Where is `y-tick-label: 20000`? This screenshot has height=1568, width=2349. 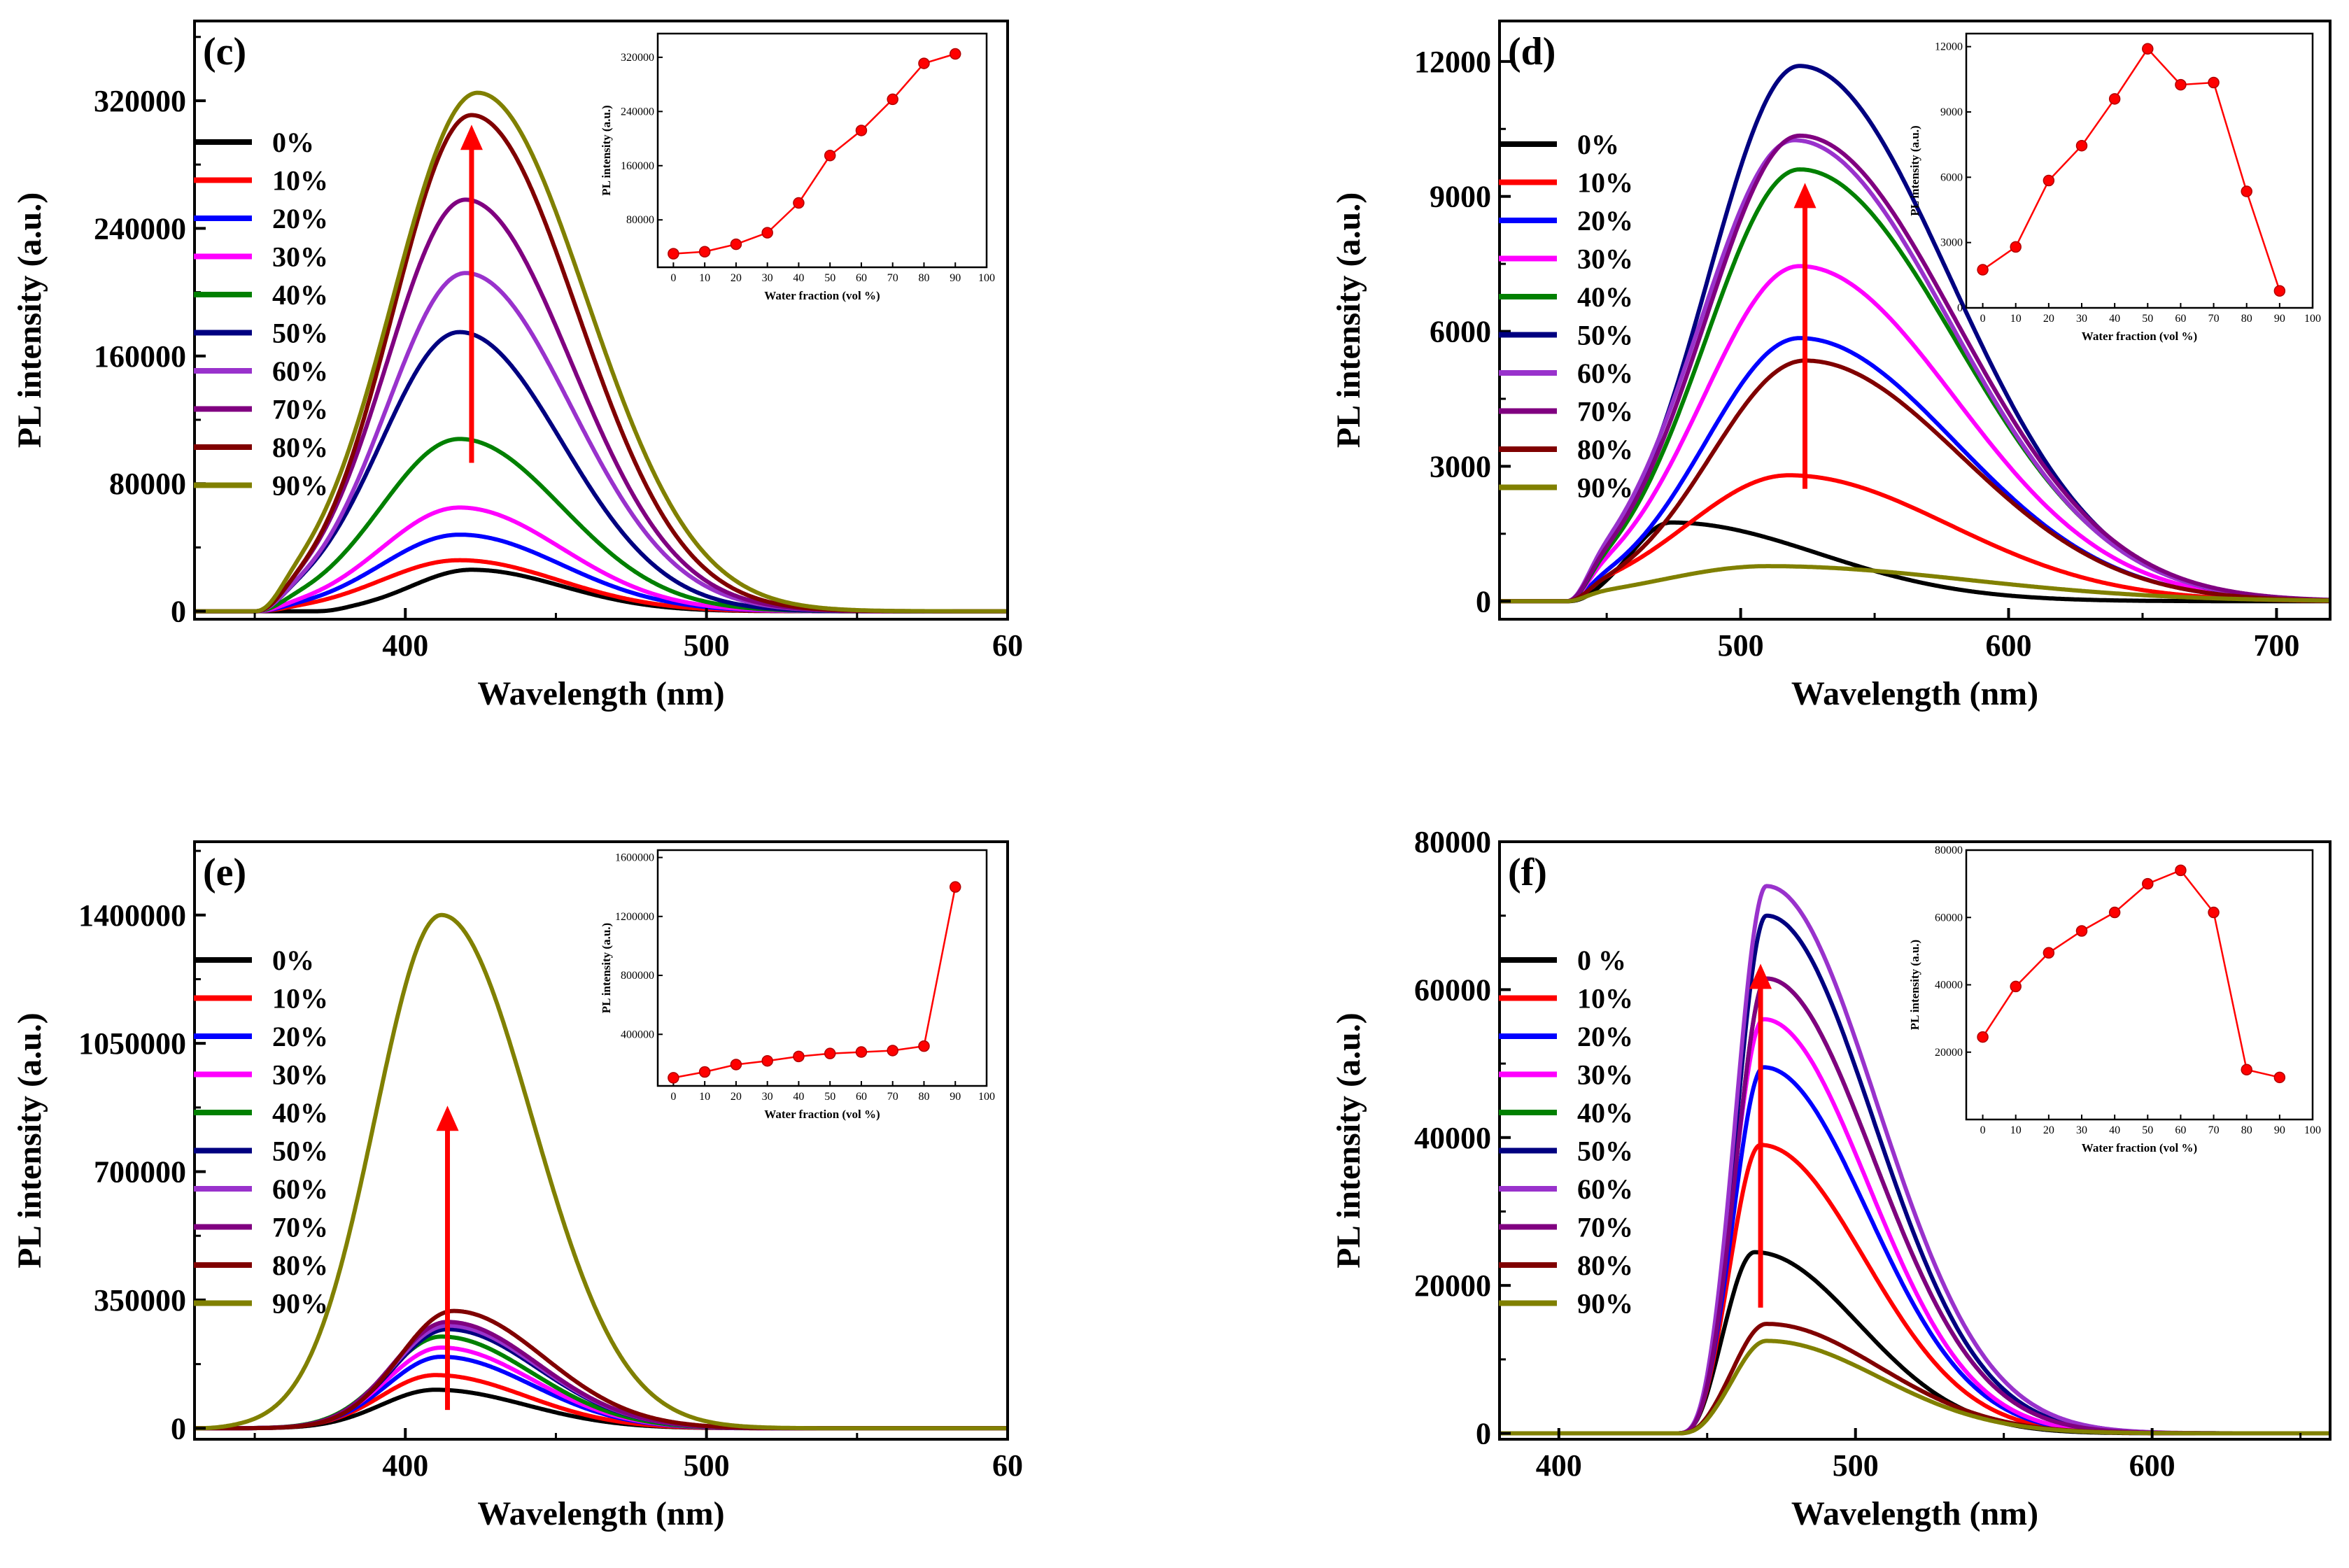 y-tick-label: 20000 is located at coordinates (1452, 1286).